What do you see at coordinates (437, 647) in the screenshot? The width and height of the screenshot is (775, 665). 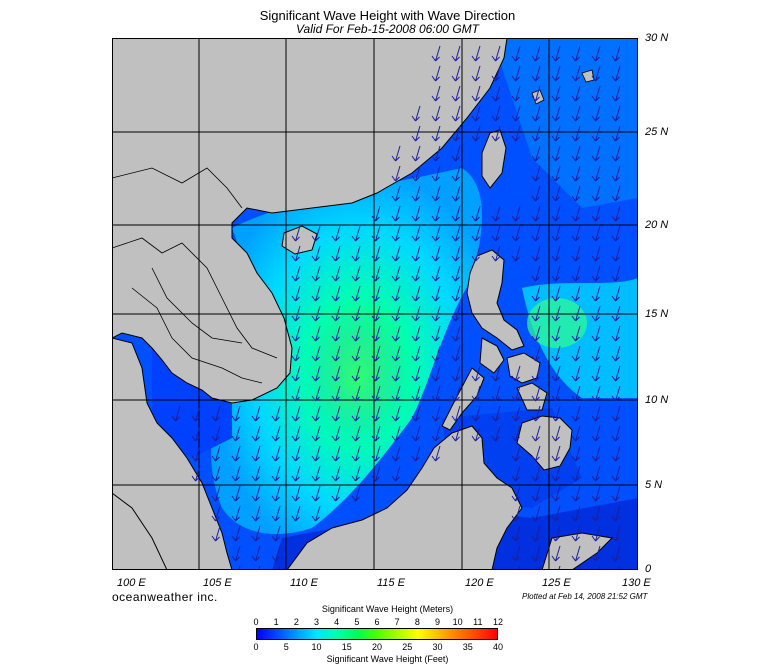 I see `colorbar-feet-tick: 30` at bounding box center [437, 647].